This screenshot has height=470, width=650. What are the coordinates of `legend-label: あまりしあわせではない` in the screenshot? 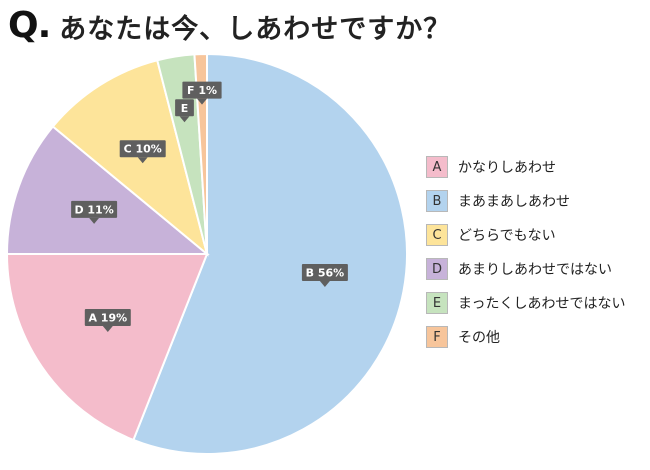 It's located at (535, 270).